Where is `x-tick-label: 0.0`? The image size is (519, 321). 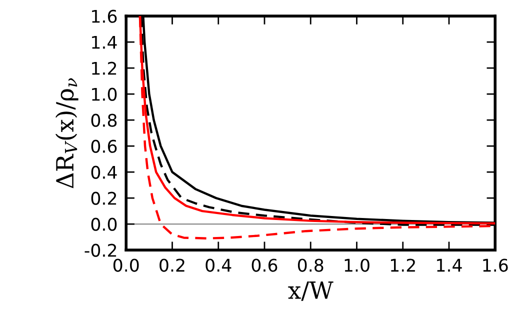 x-tick-label: 0.0 is located at coordinates (126, 265).